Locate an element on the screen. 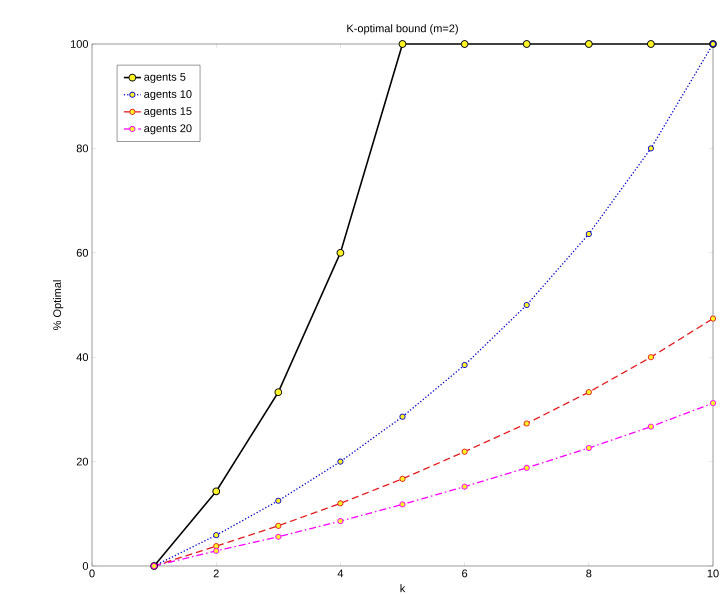  x-tick-label: 10 is located at coordinates (713, 573).